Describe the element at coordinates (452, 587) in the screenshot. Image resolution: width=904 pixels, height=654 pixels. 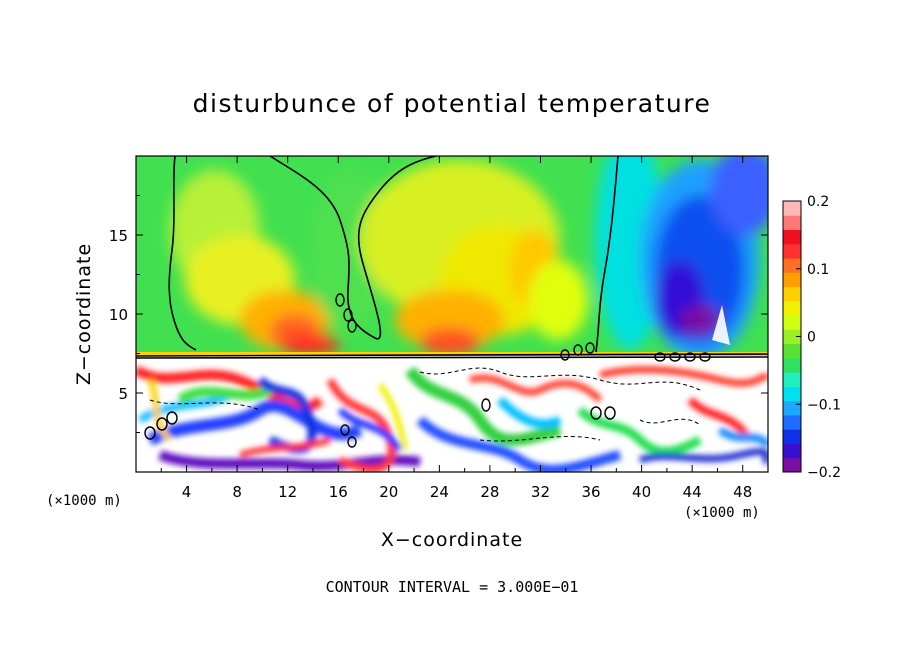
I see `contour-interval-note: CONTOUR INTERVAL = 3.000E−01` at that location.